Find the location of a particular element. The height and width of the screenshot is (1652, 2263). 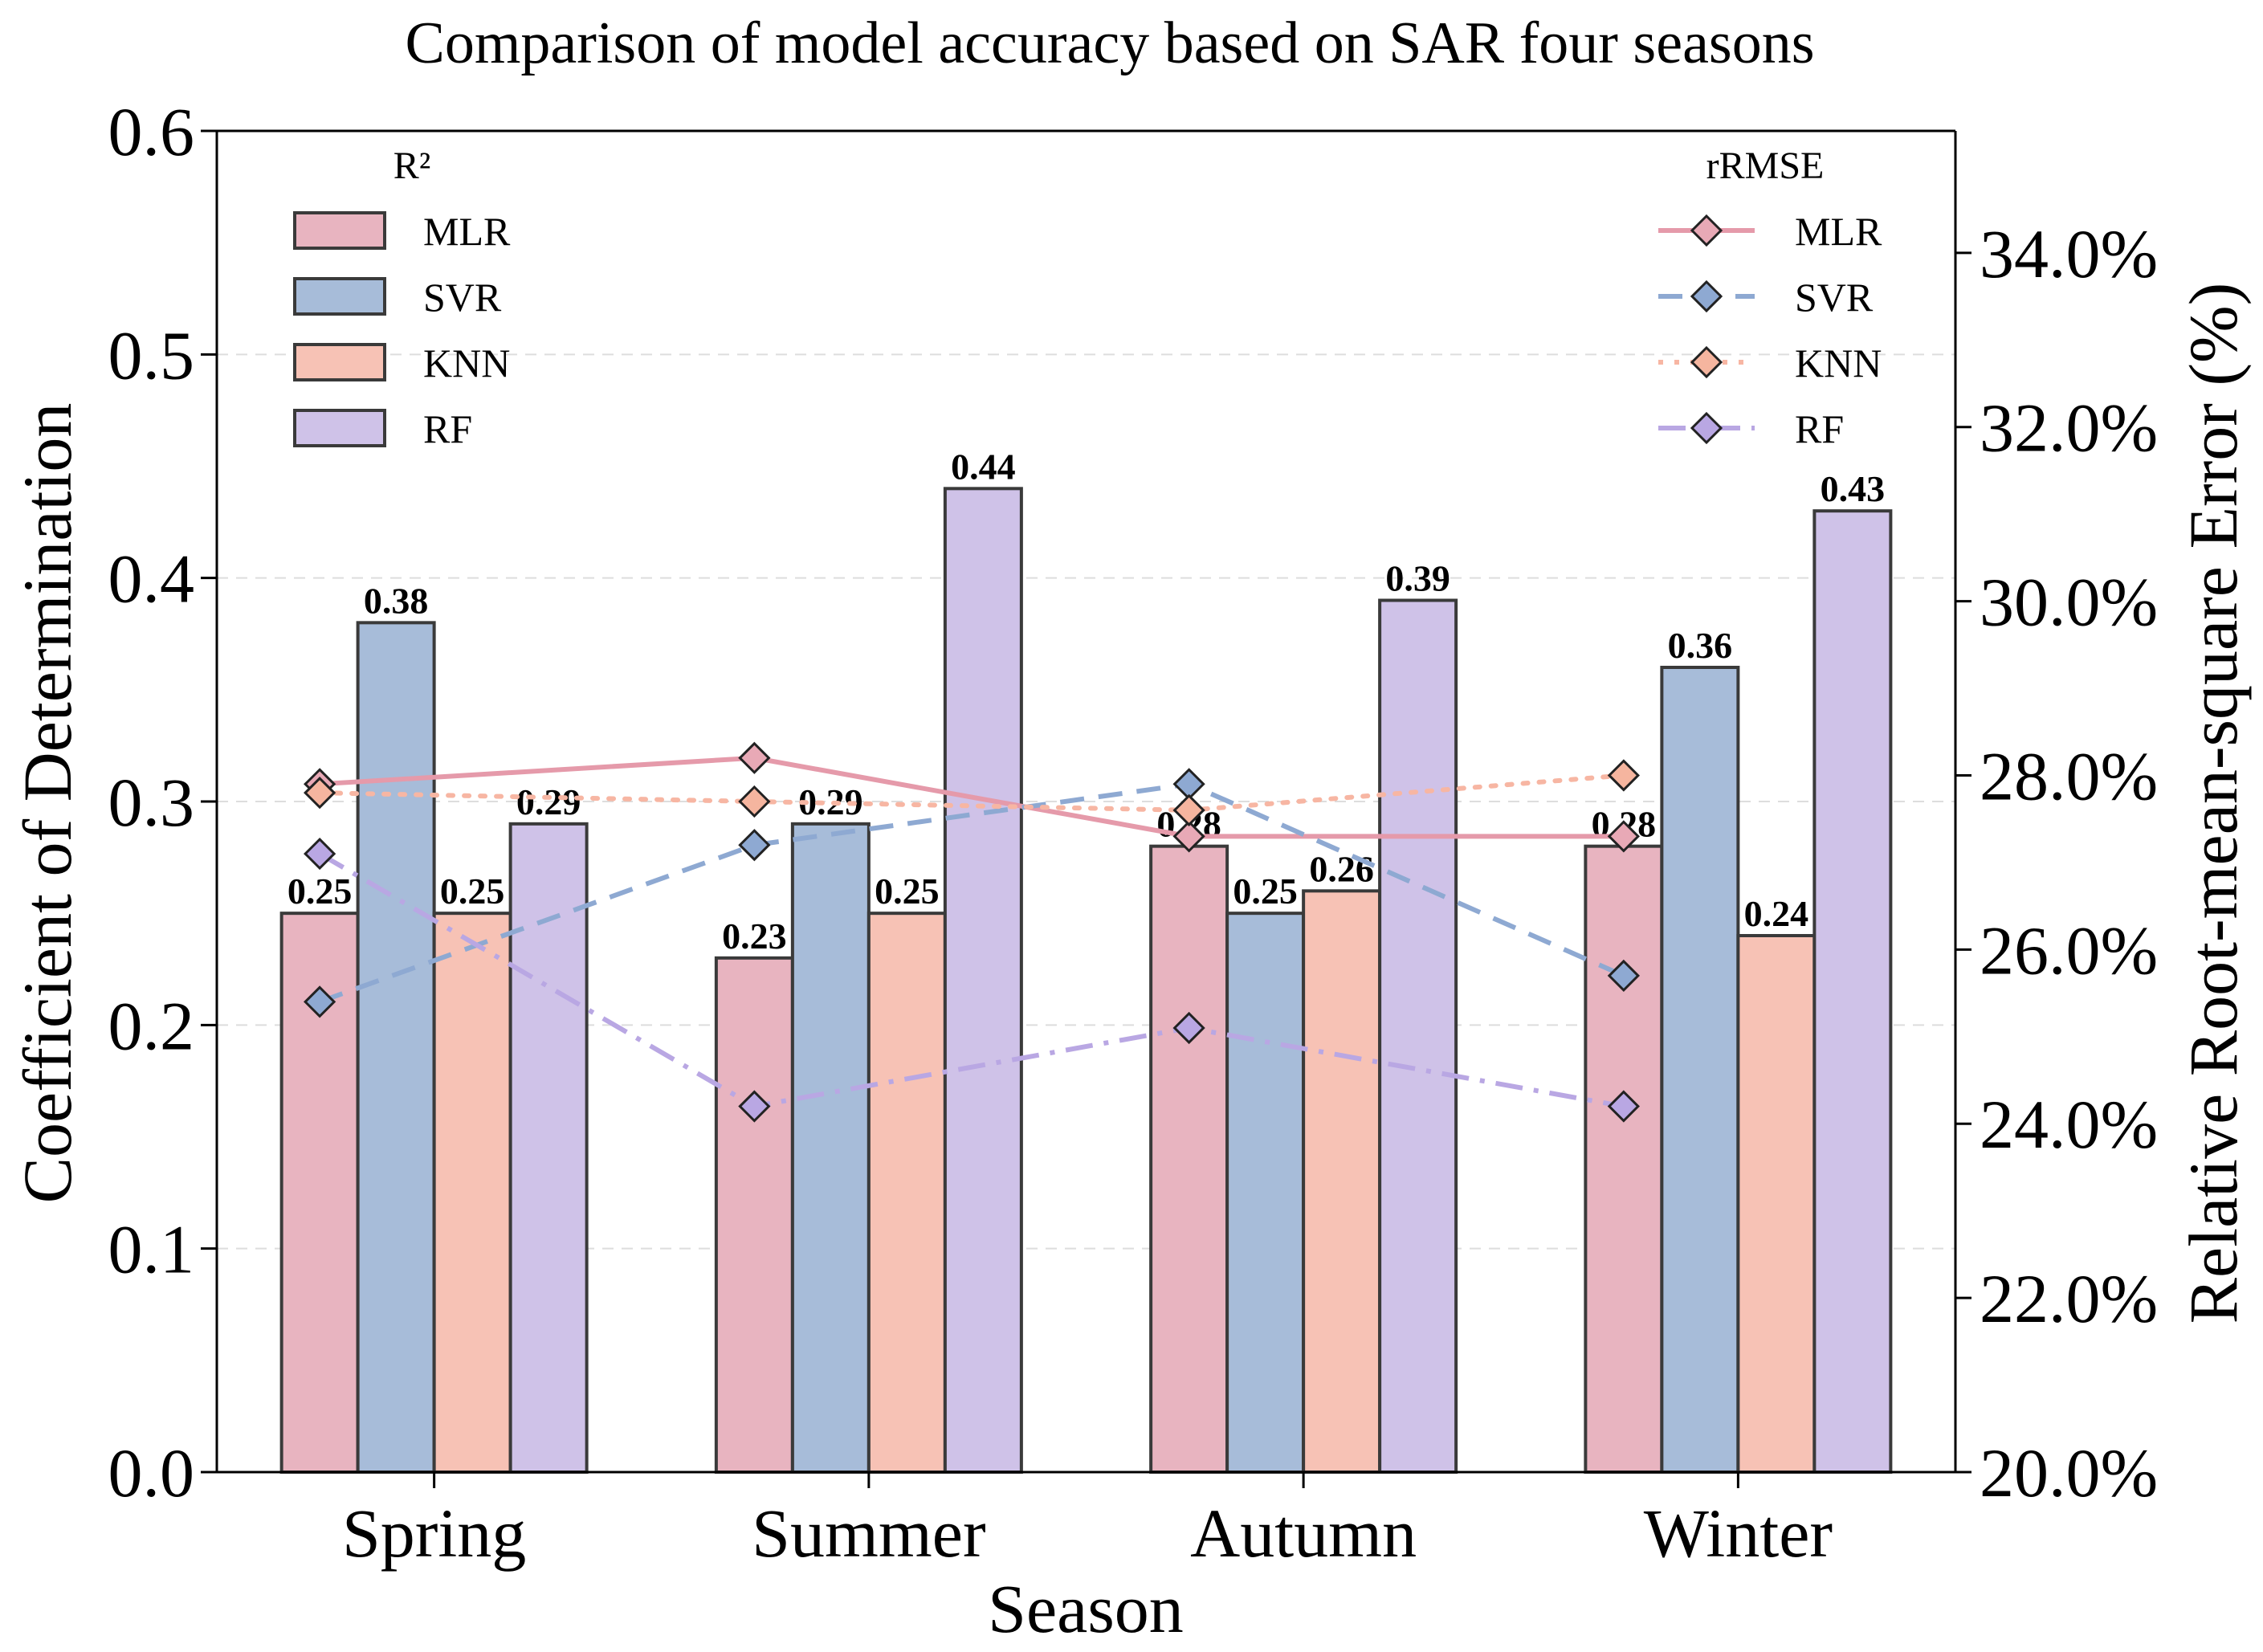

bar-value-label: 0.38 is located at coordinates (396, 600).